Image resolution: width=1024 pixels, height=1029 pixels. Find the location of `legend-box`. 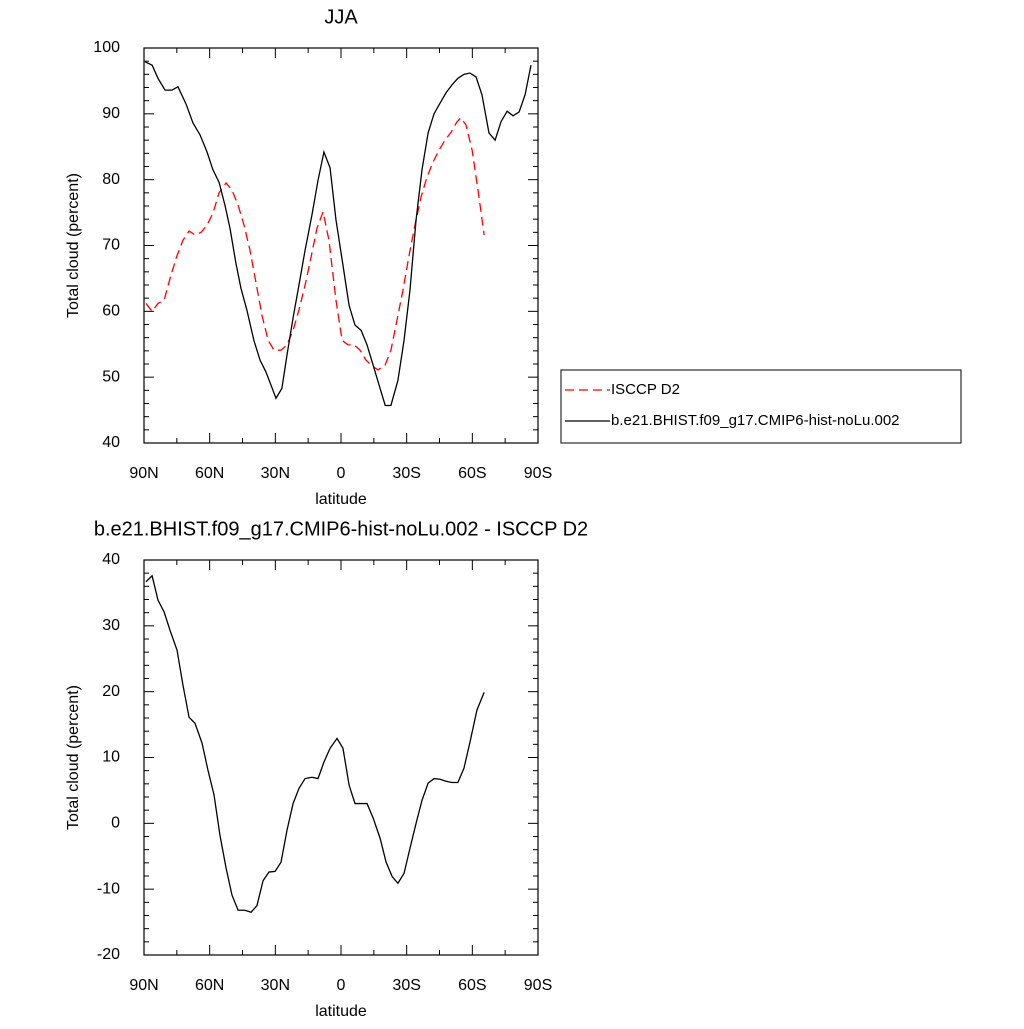

legend-box is located at coordinates (761, 406).